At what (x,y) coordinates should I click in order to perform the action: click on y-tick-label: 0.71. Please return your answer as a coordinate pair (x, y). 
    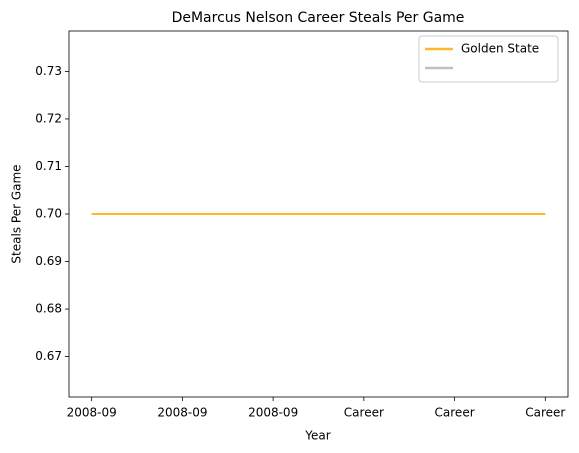
    Looking at the image, I should click on (48, 166).